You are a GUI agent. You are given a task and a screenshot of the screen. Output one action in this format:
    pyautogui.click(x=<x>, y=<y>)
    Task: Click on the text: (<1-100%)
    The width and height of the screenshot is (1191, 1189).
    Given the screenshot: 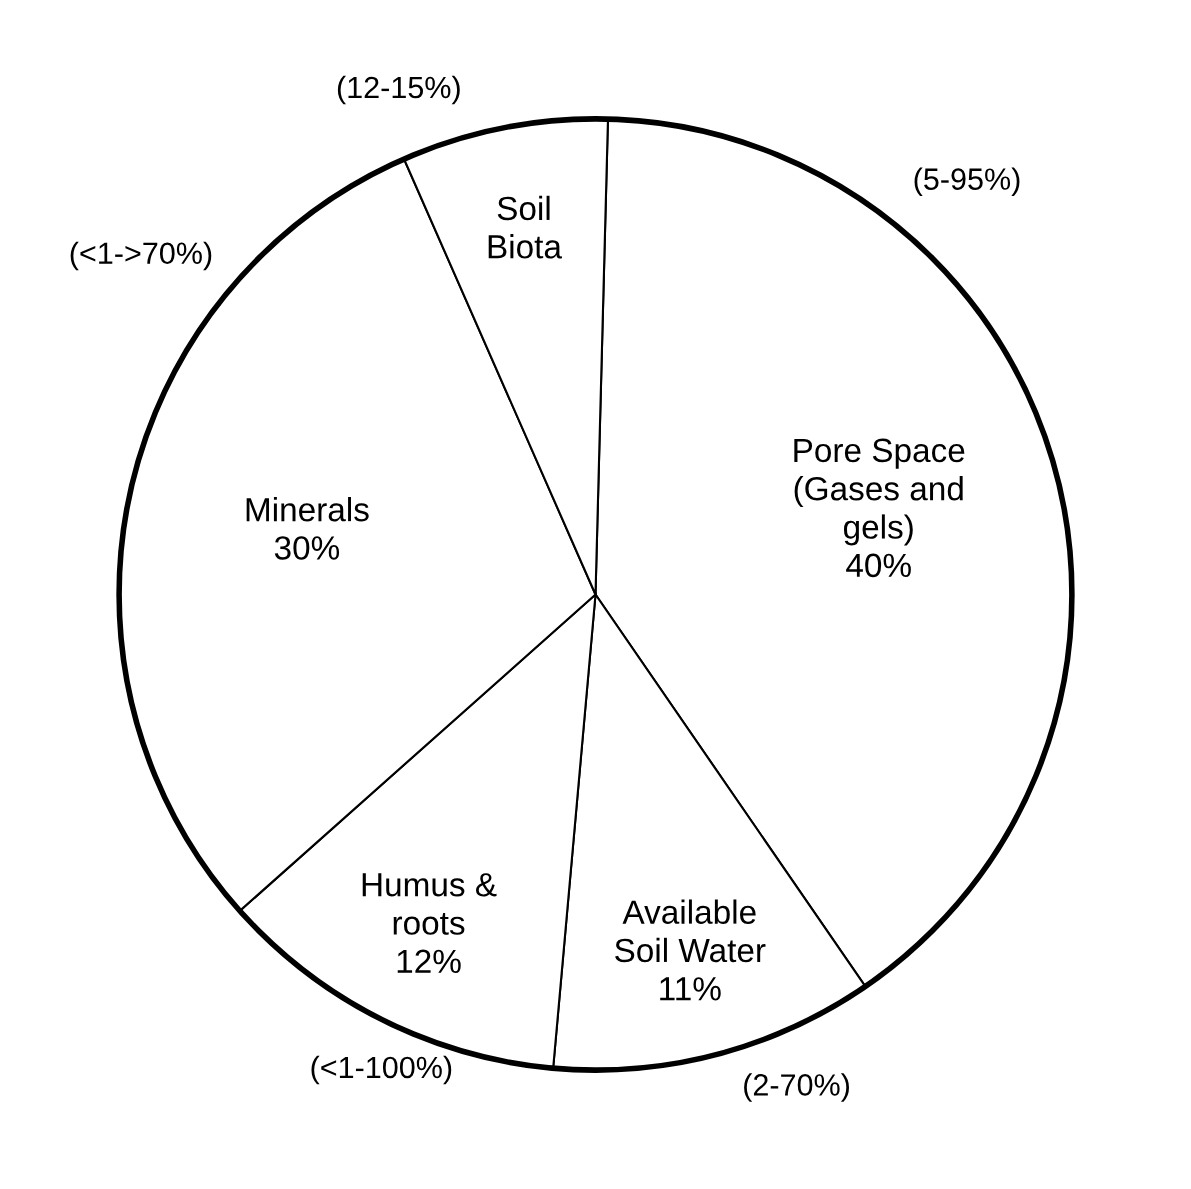 What is the action you would take?
    pyautogui.click(x=381, y=1070)
    